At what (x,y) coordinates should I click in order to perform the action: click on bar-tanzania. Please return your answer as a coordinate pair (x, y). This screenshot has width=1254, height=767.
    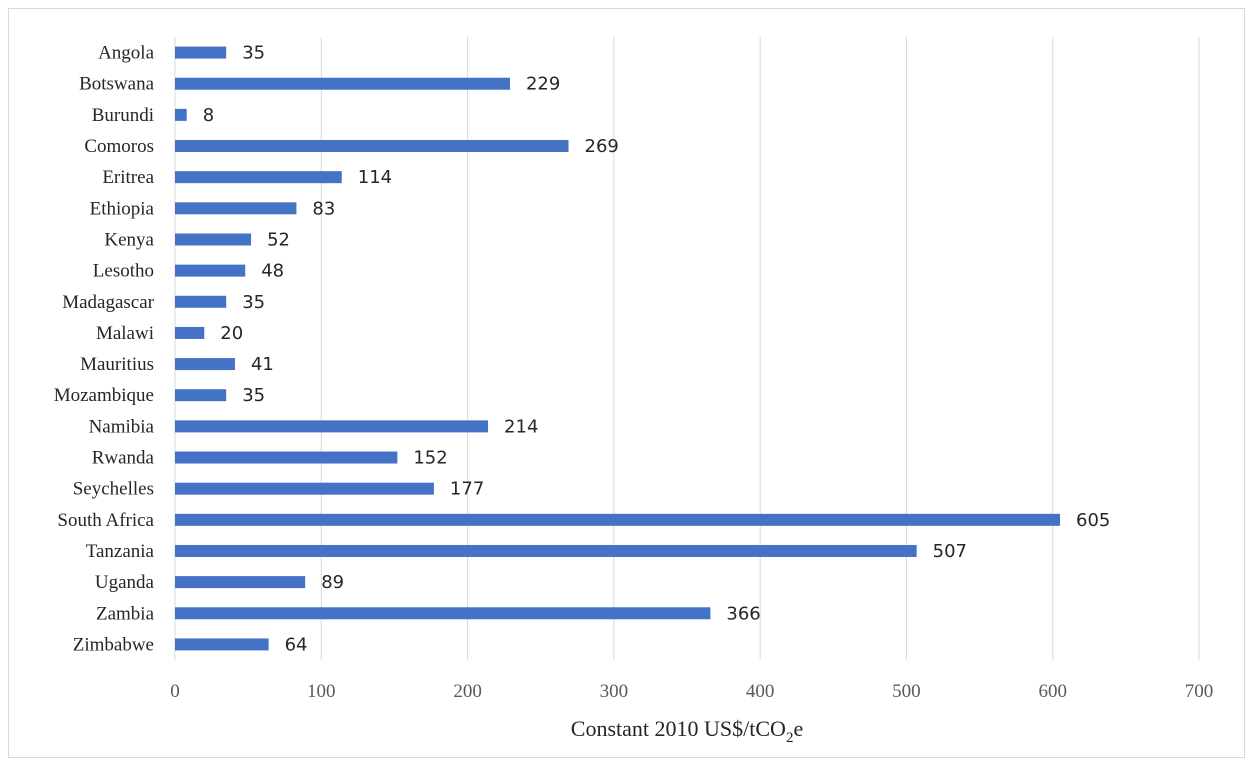
    Looking at the image, I should click on (546, 550).